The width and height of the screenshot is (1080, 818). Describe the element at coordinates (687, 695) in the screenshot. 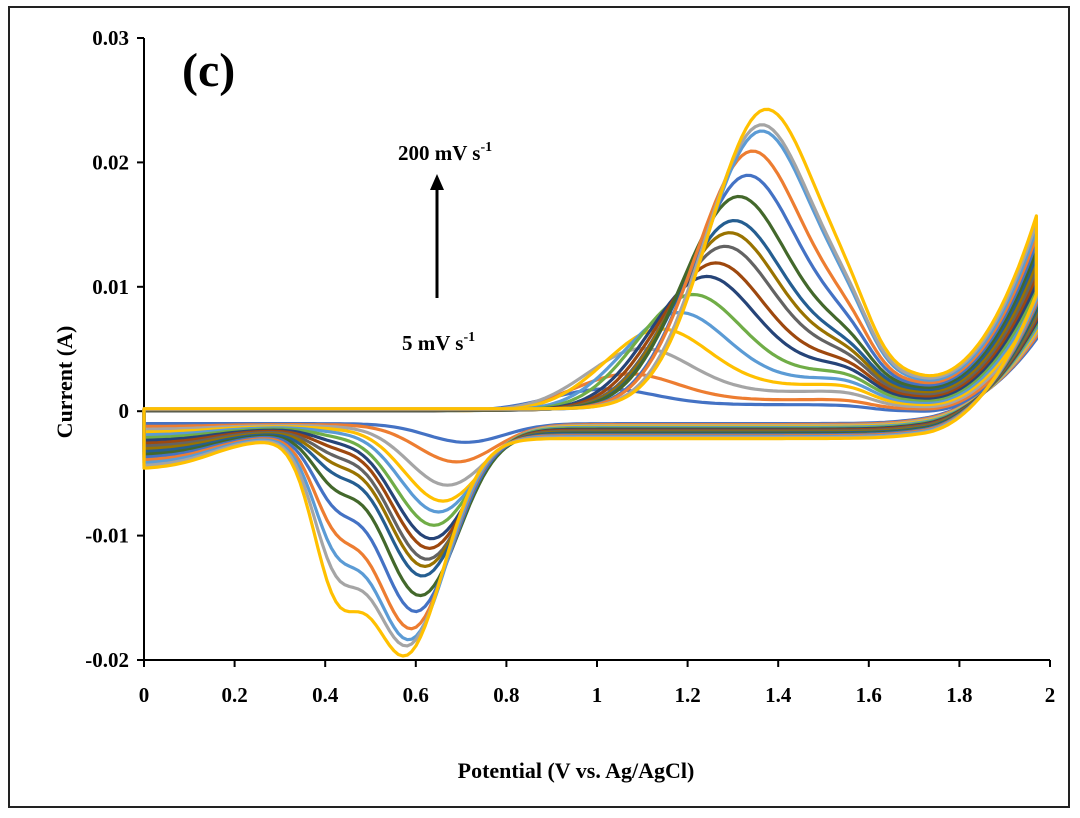

I see `x-tick-label: 1.2` at that location.